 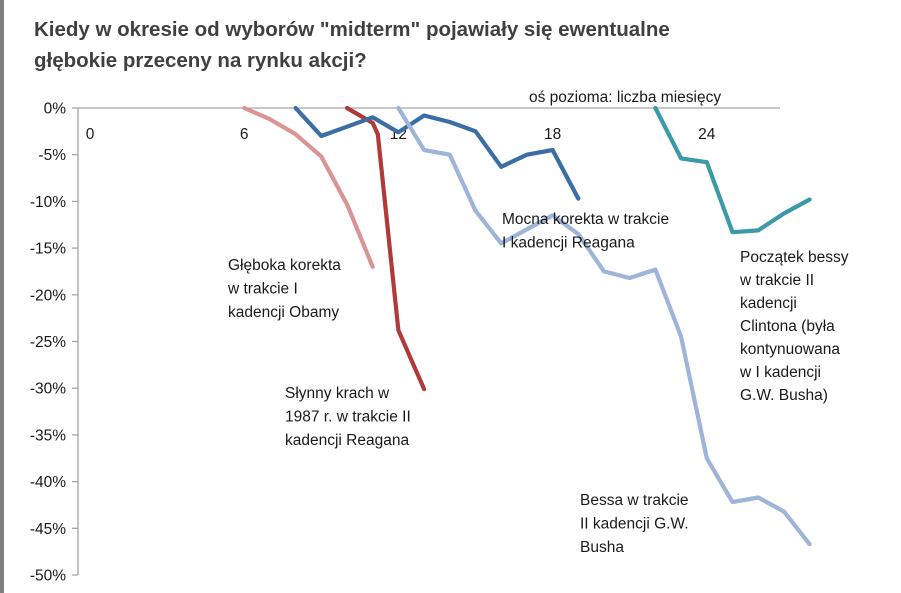 What do you see at coordinates (48, 342) in the screenshot?
I see `y-tick-label: -25%` at bounding box center [48, 342].